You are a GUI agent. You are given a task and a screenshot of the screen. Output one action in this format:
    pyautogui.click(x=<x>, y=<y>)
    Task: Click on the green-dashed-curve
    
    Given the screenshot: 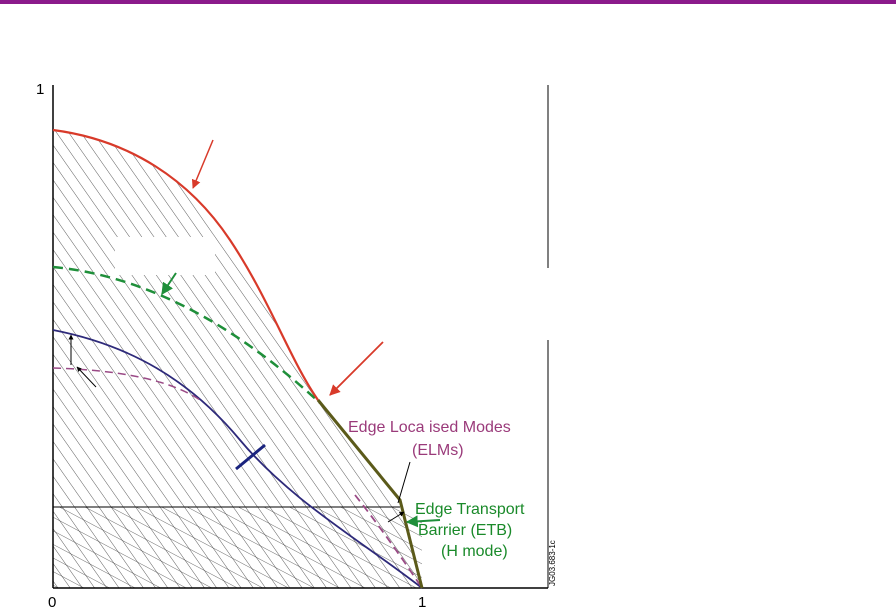 What is the action you would take?
    pyautogui.click(x=186, y=334)
    